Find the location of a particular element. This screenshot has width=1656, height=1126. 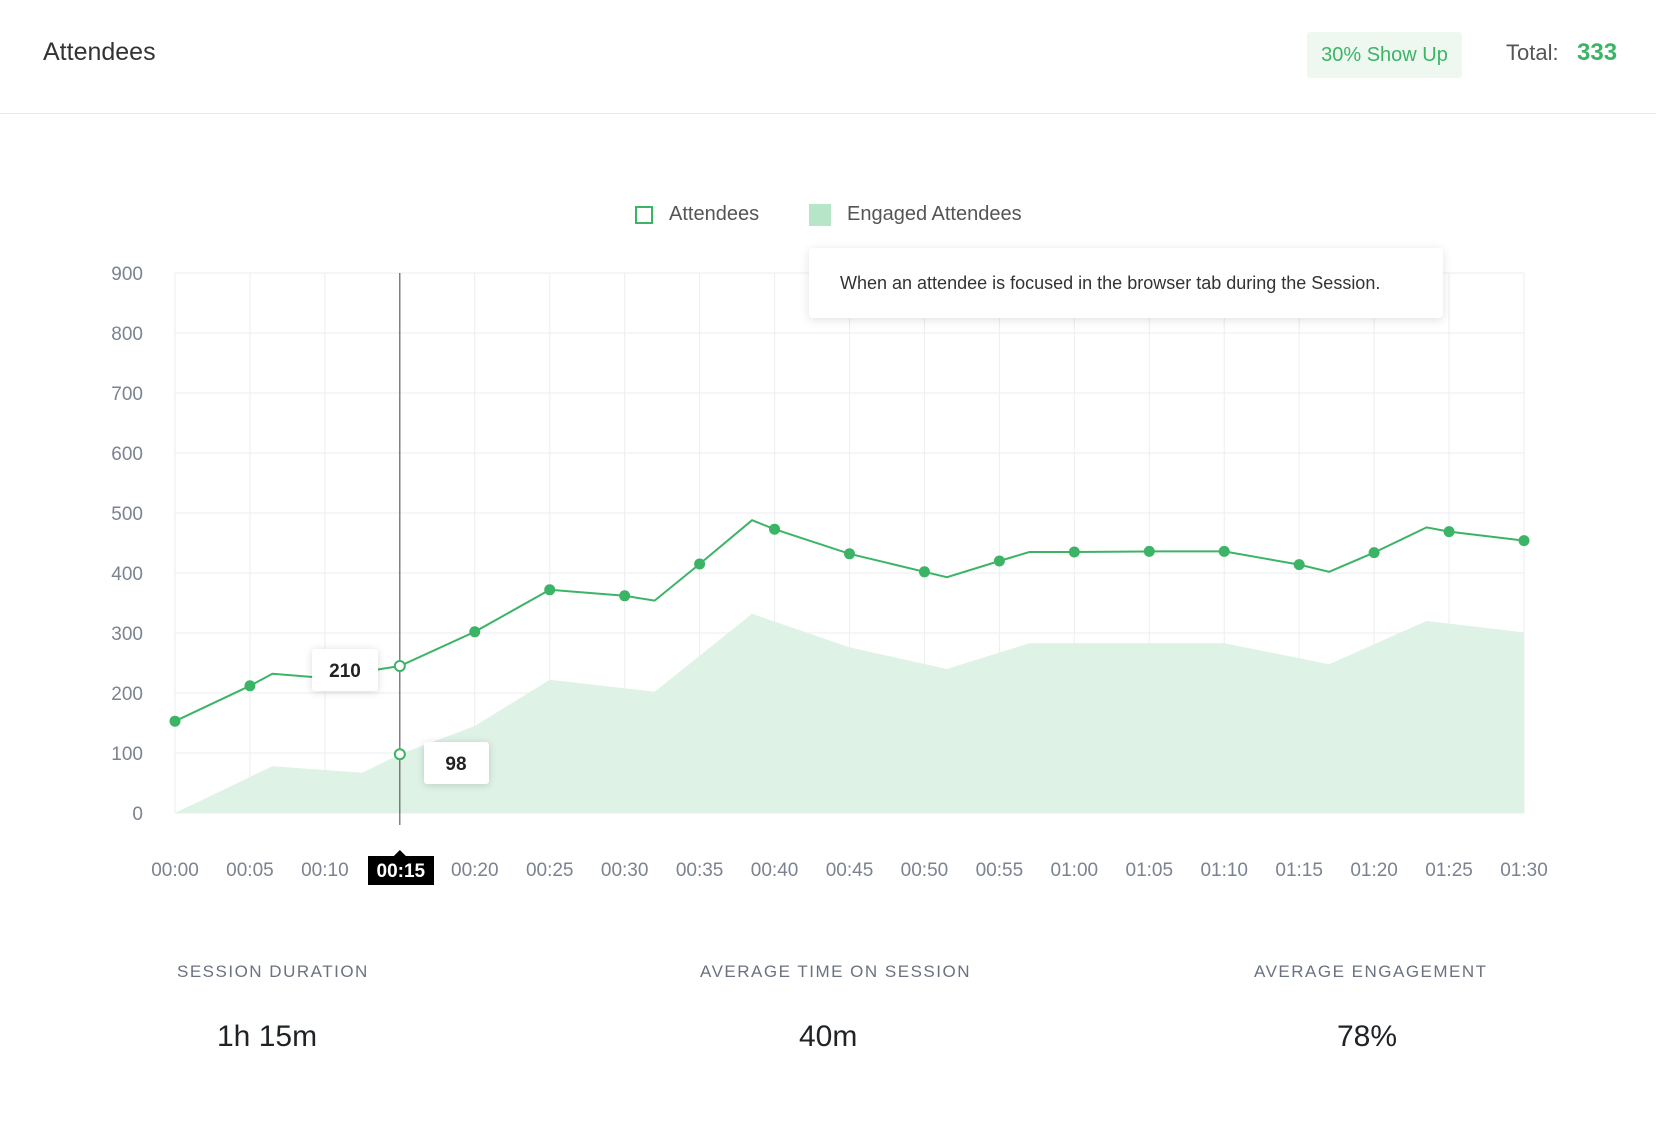

stat-label-average-time: Average Time on Session is located at coordinates (835, 971).